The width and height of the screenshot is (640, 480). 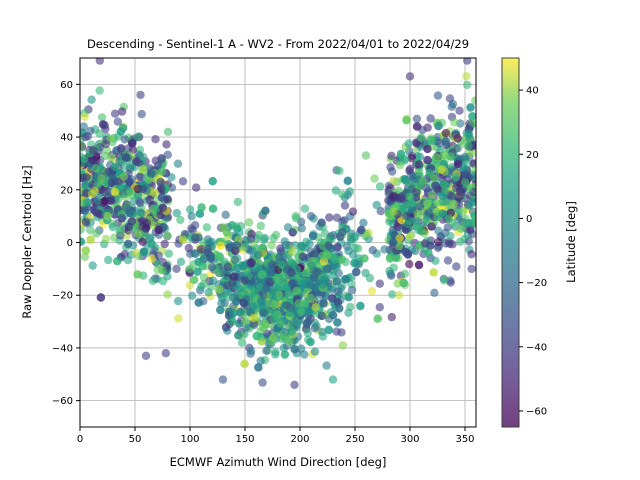 I want to click on x-tick-label: 0, so click(x=80, y=439).